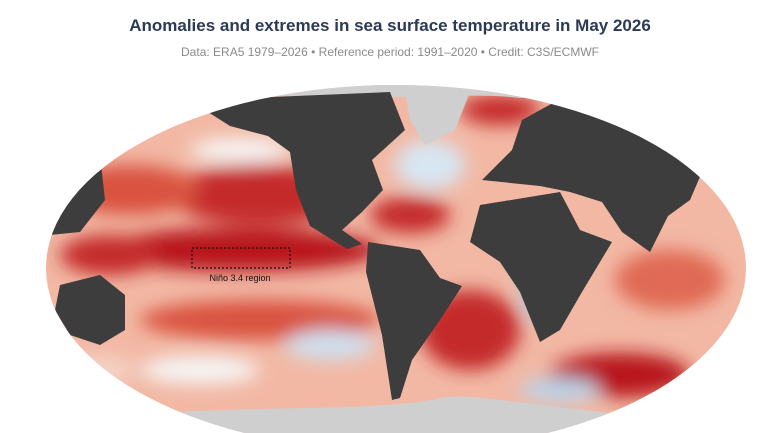 Image resolution: width=770 pixels, height=433 pixels. What do you see at coordinates (239, 278) in the screenshot?
I see `region-label: Niño 3.4 region` at bounding box center [239, 278].